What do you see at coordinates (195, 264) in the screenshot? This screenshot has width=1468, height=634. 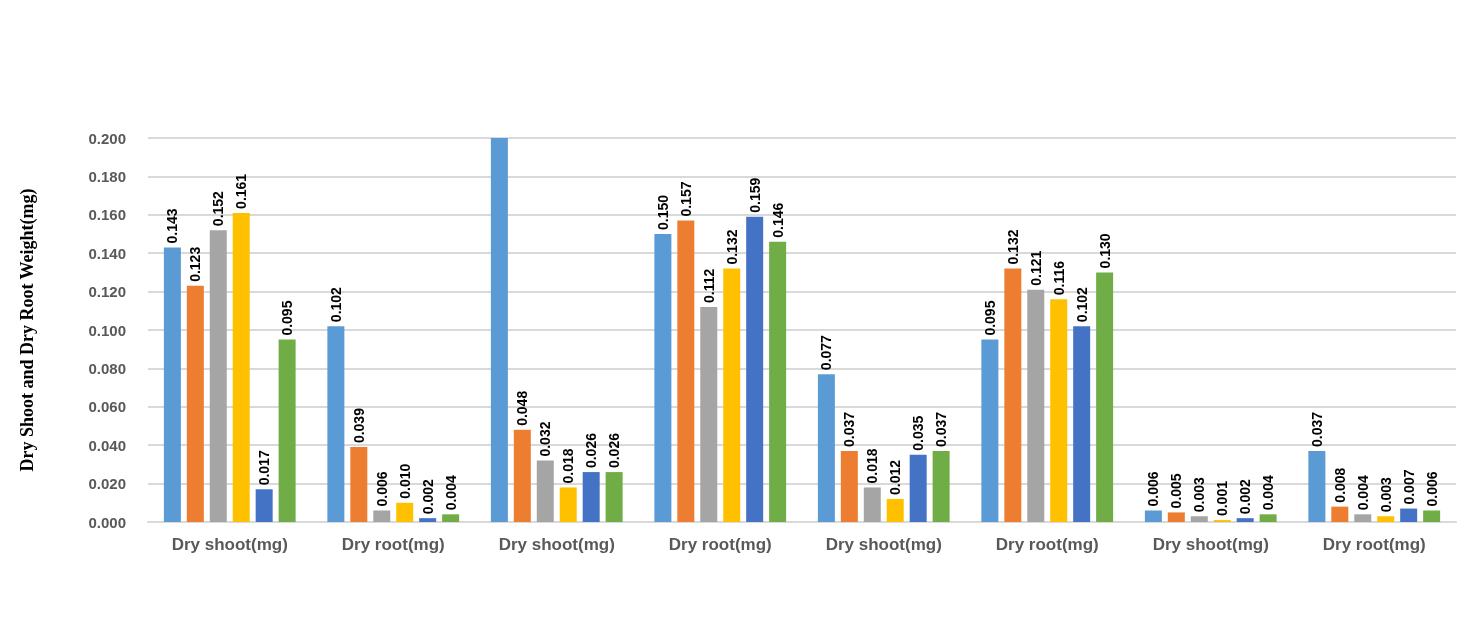 I see `data-label: 0.123` at bounding box center [195, 264].